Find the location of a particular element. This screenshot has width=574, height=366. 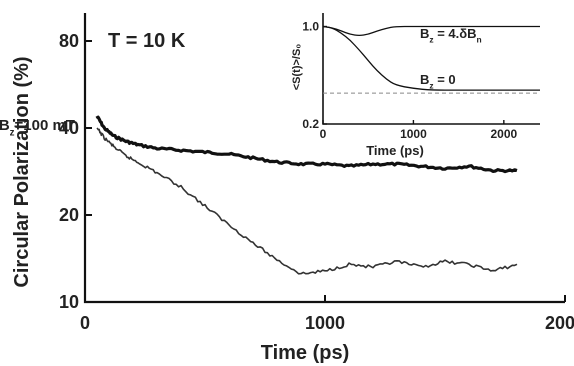

main-x-ticks: 0 1000 2000 is located at coordinates (327, 314).